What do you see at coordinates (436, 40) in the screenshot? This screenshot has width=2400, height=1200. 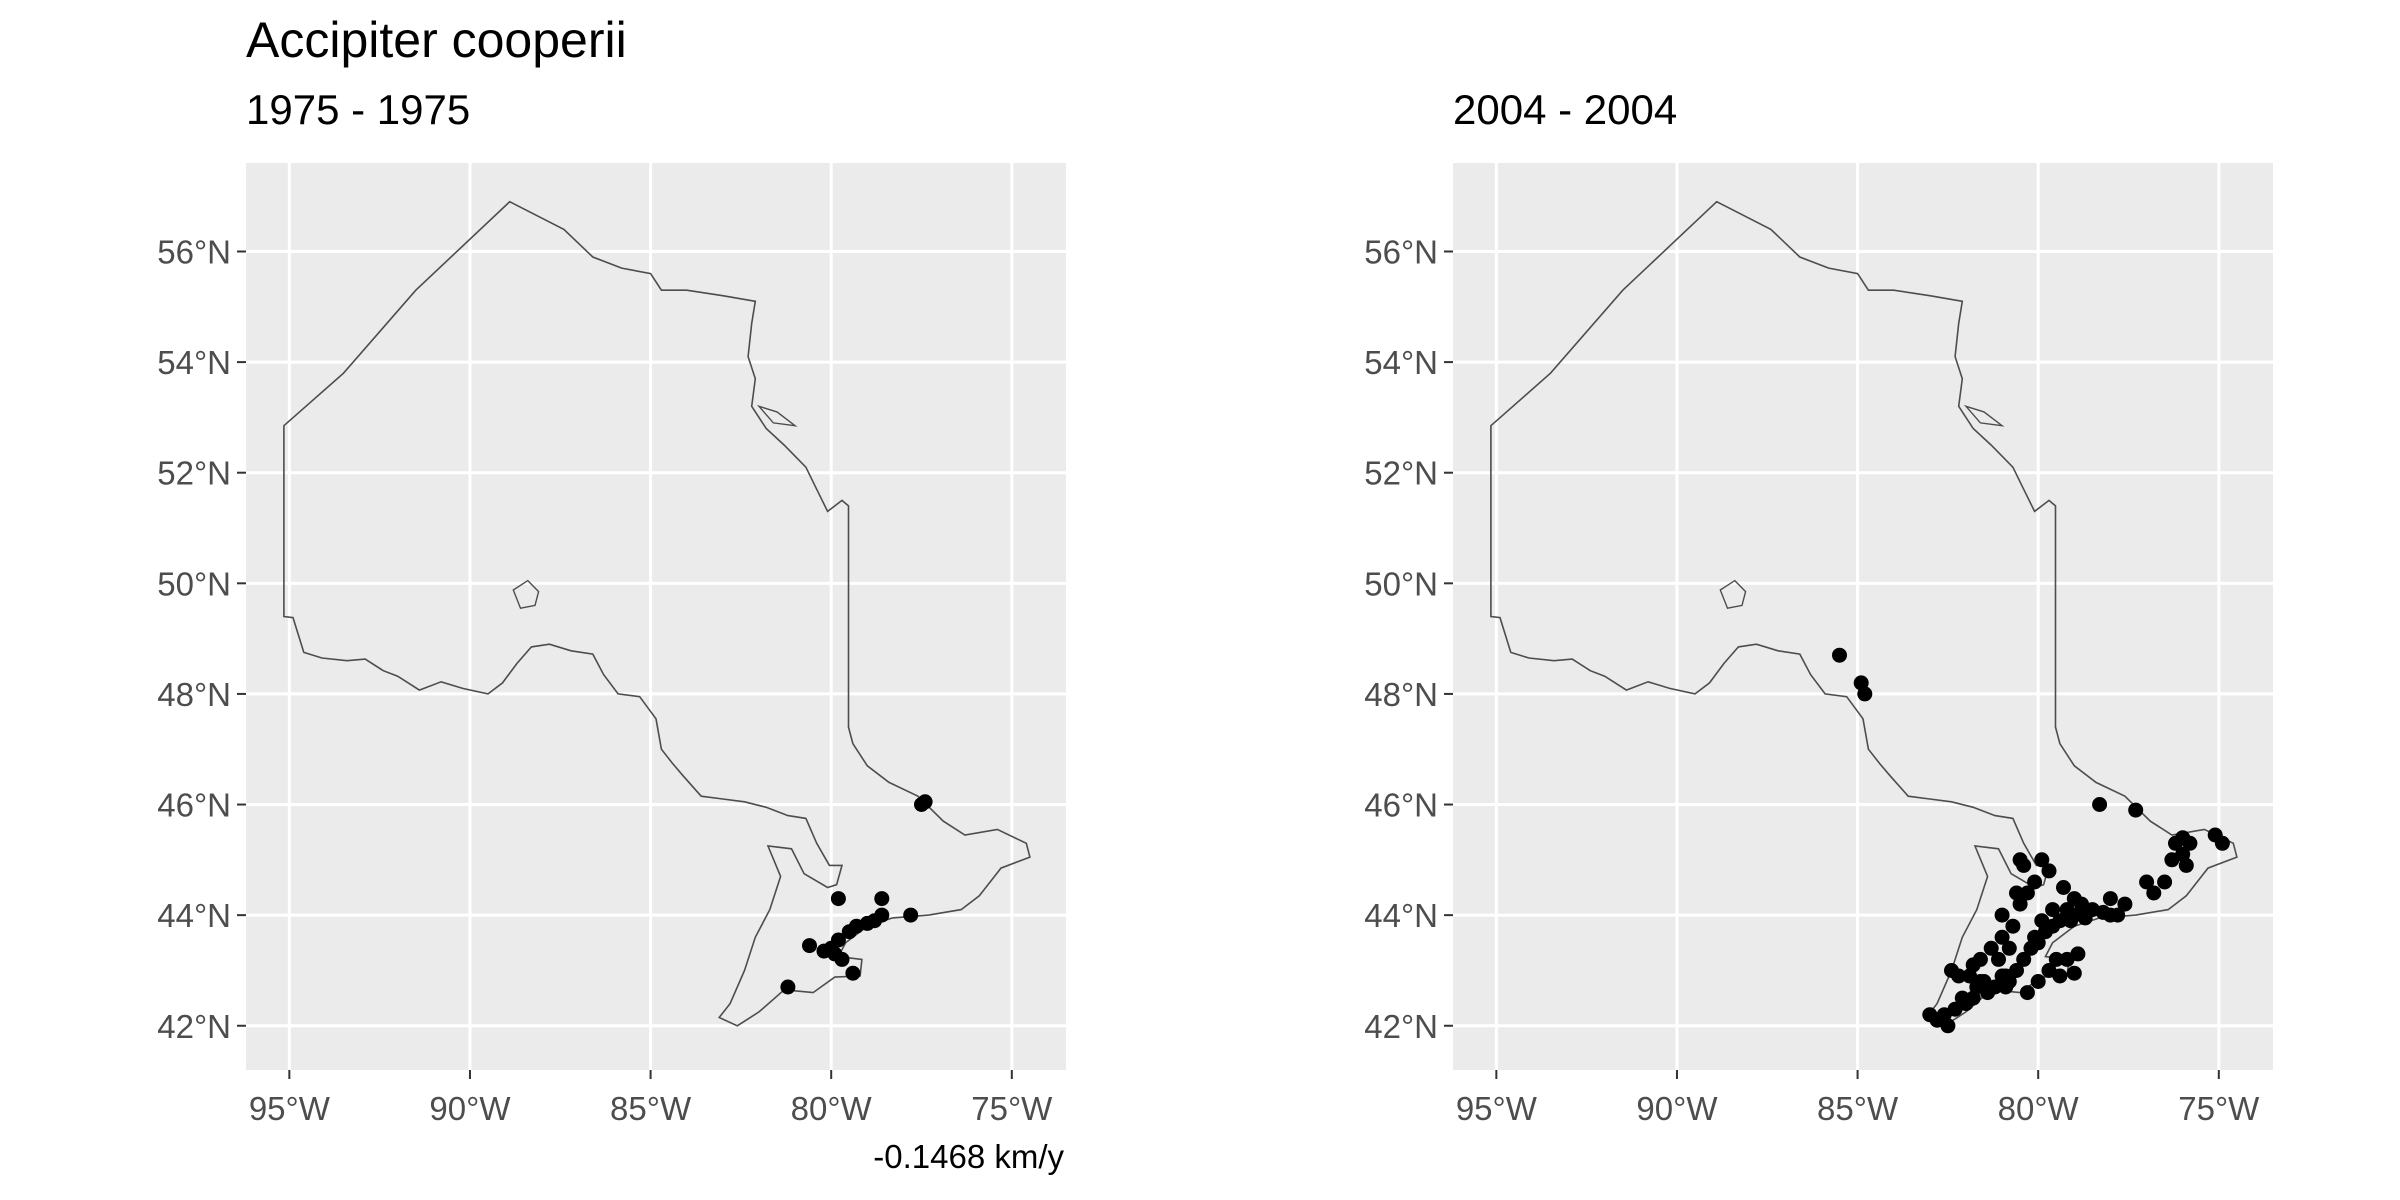 I see `figure-title: Accipiter cooperii` at bounding box center [436, 40].